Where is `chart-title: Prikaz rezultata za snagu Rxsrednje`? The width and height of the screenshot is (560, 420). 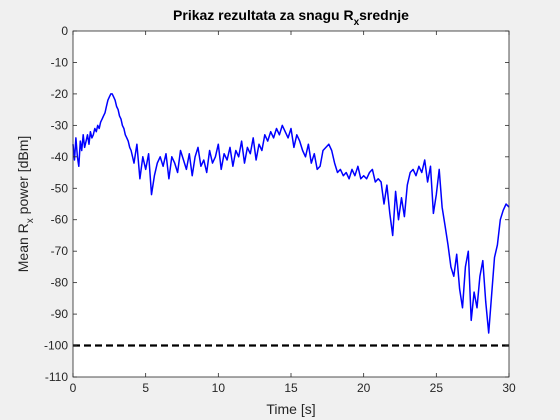
chart-title: Prikaz rezultata za snagu Rxsrednje is located at coordinates (291, 17).